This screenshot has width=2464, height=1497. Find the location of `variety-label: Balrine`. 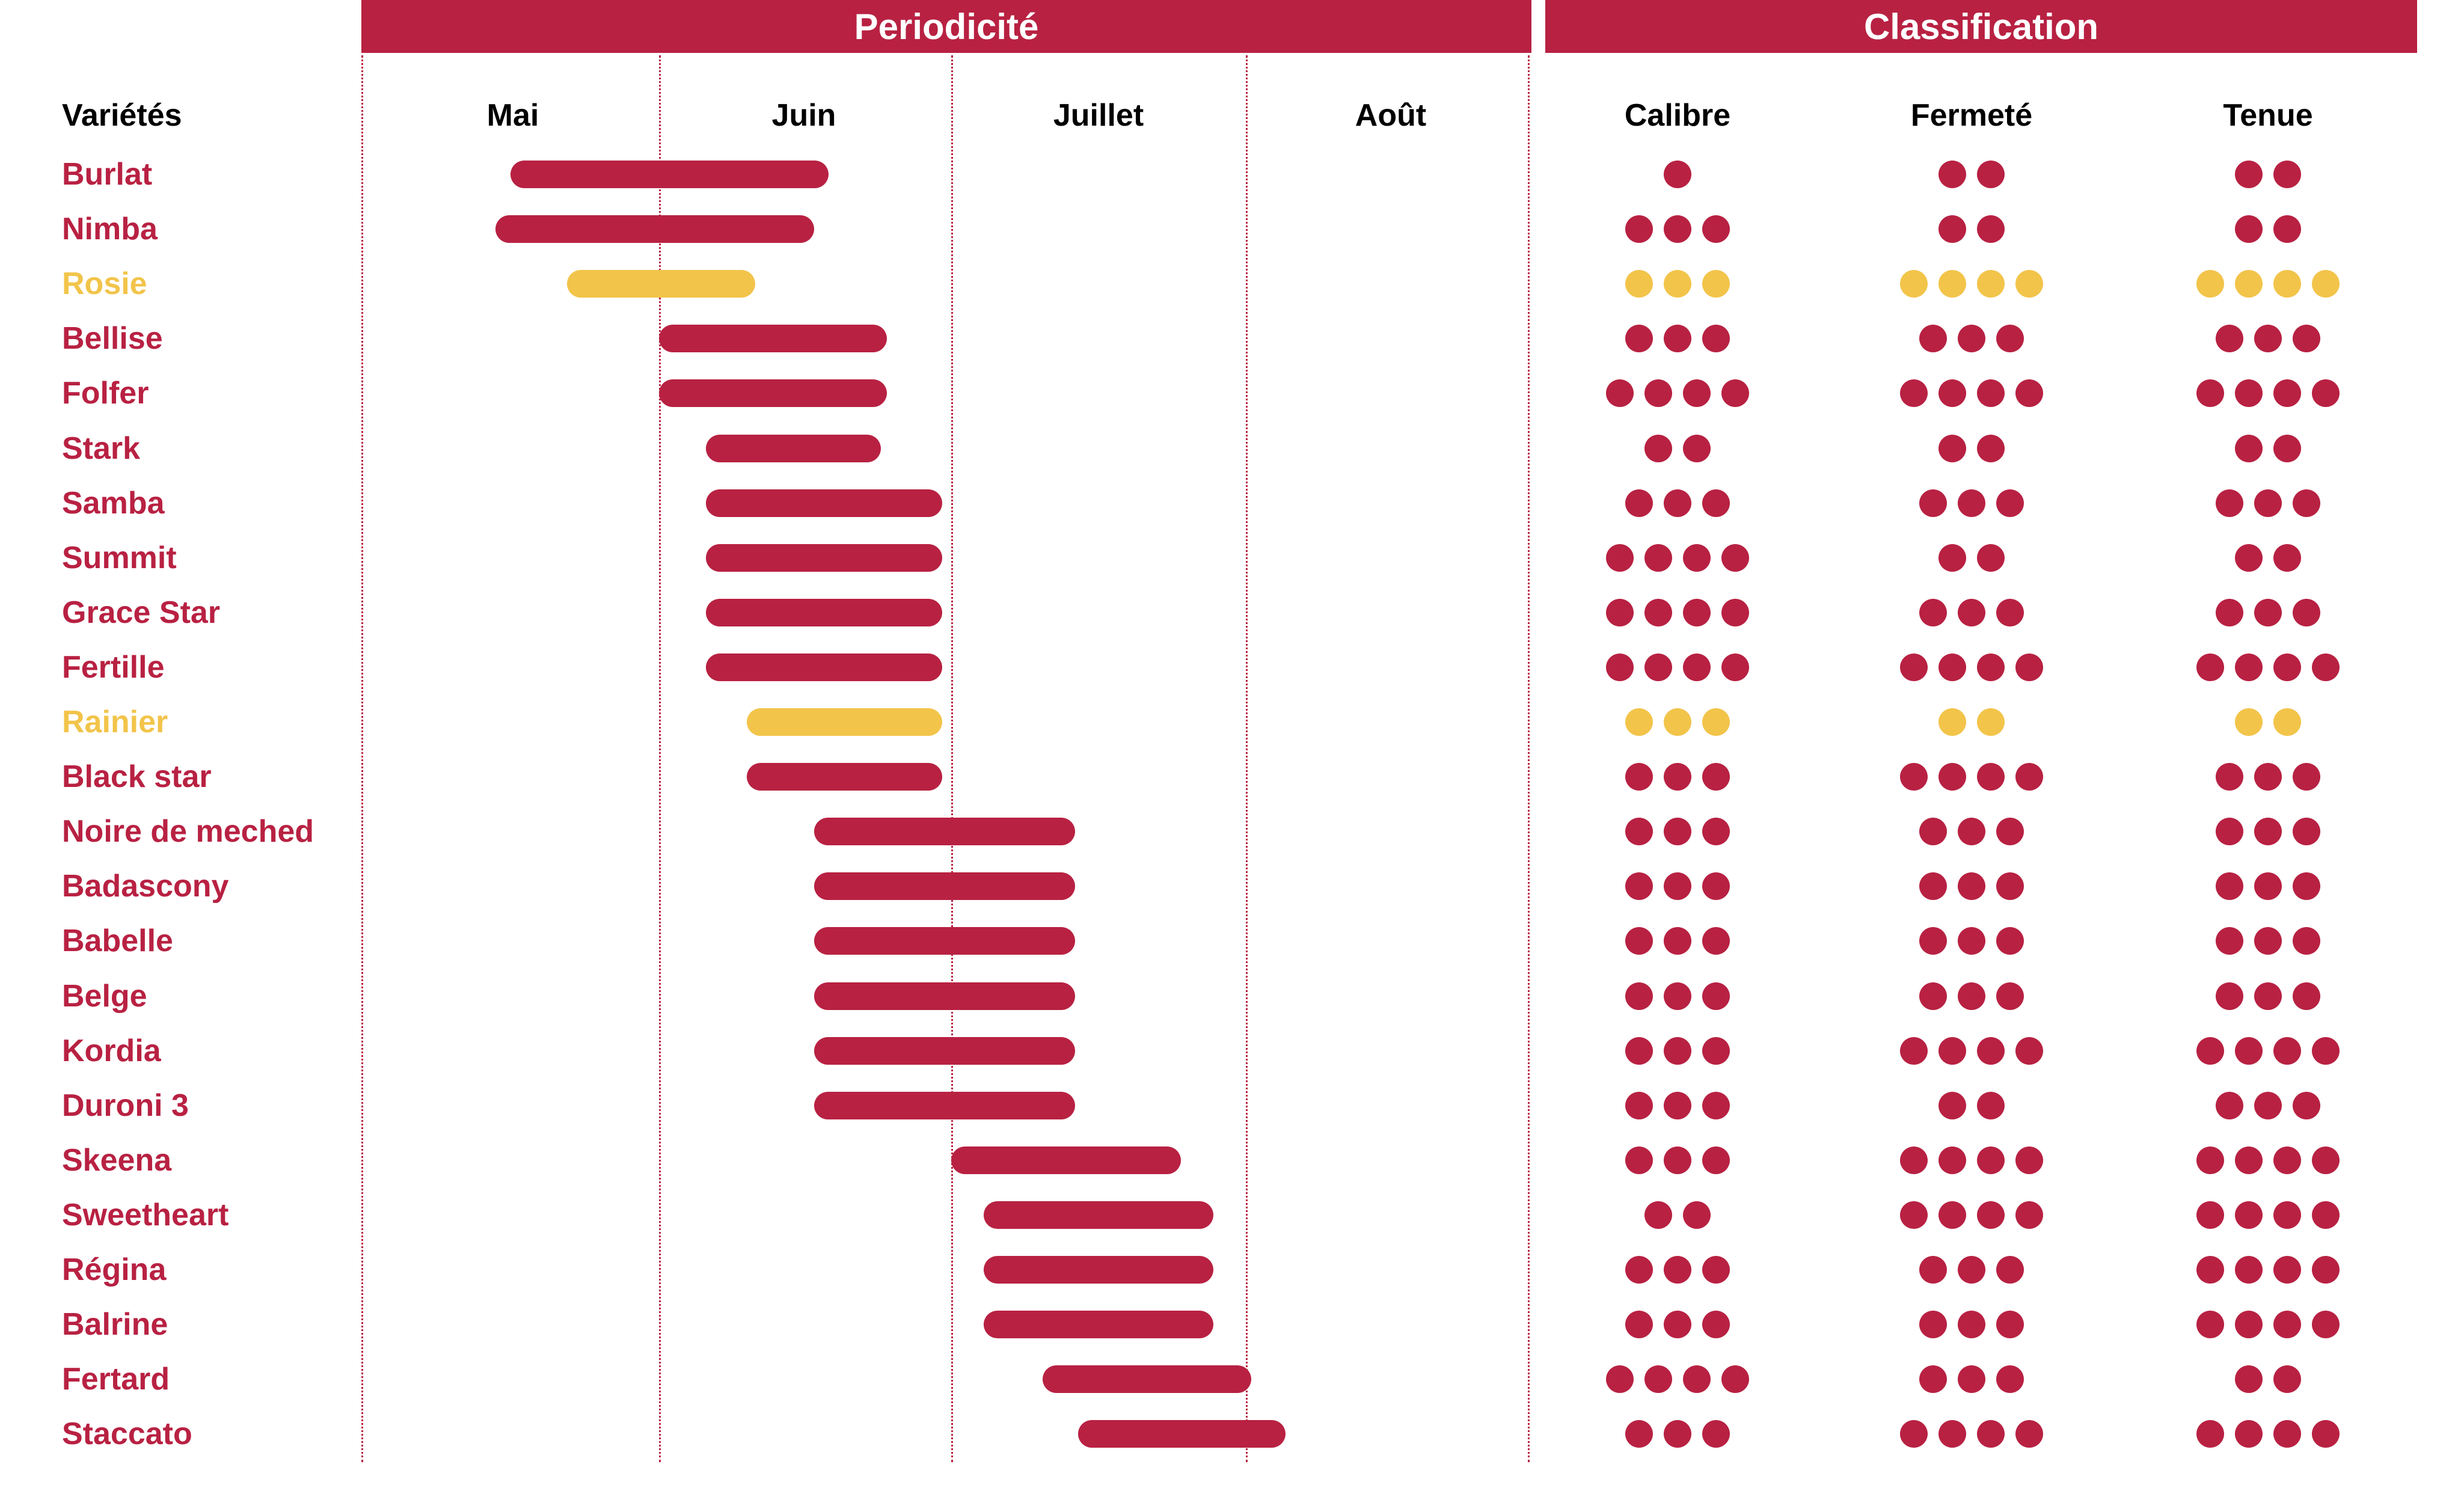

variety-label: Balrine is located at coordinates (115, 1325).